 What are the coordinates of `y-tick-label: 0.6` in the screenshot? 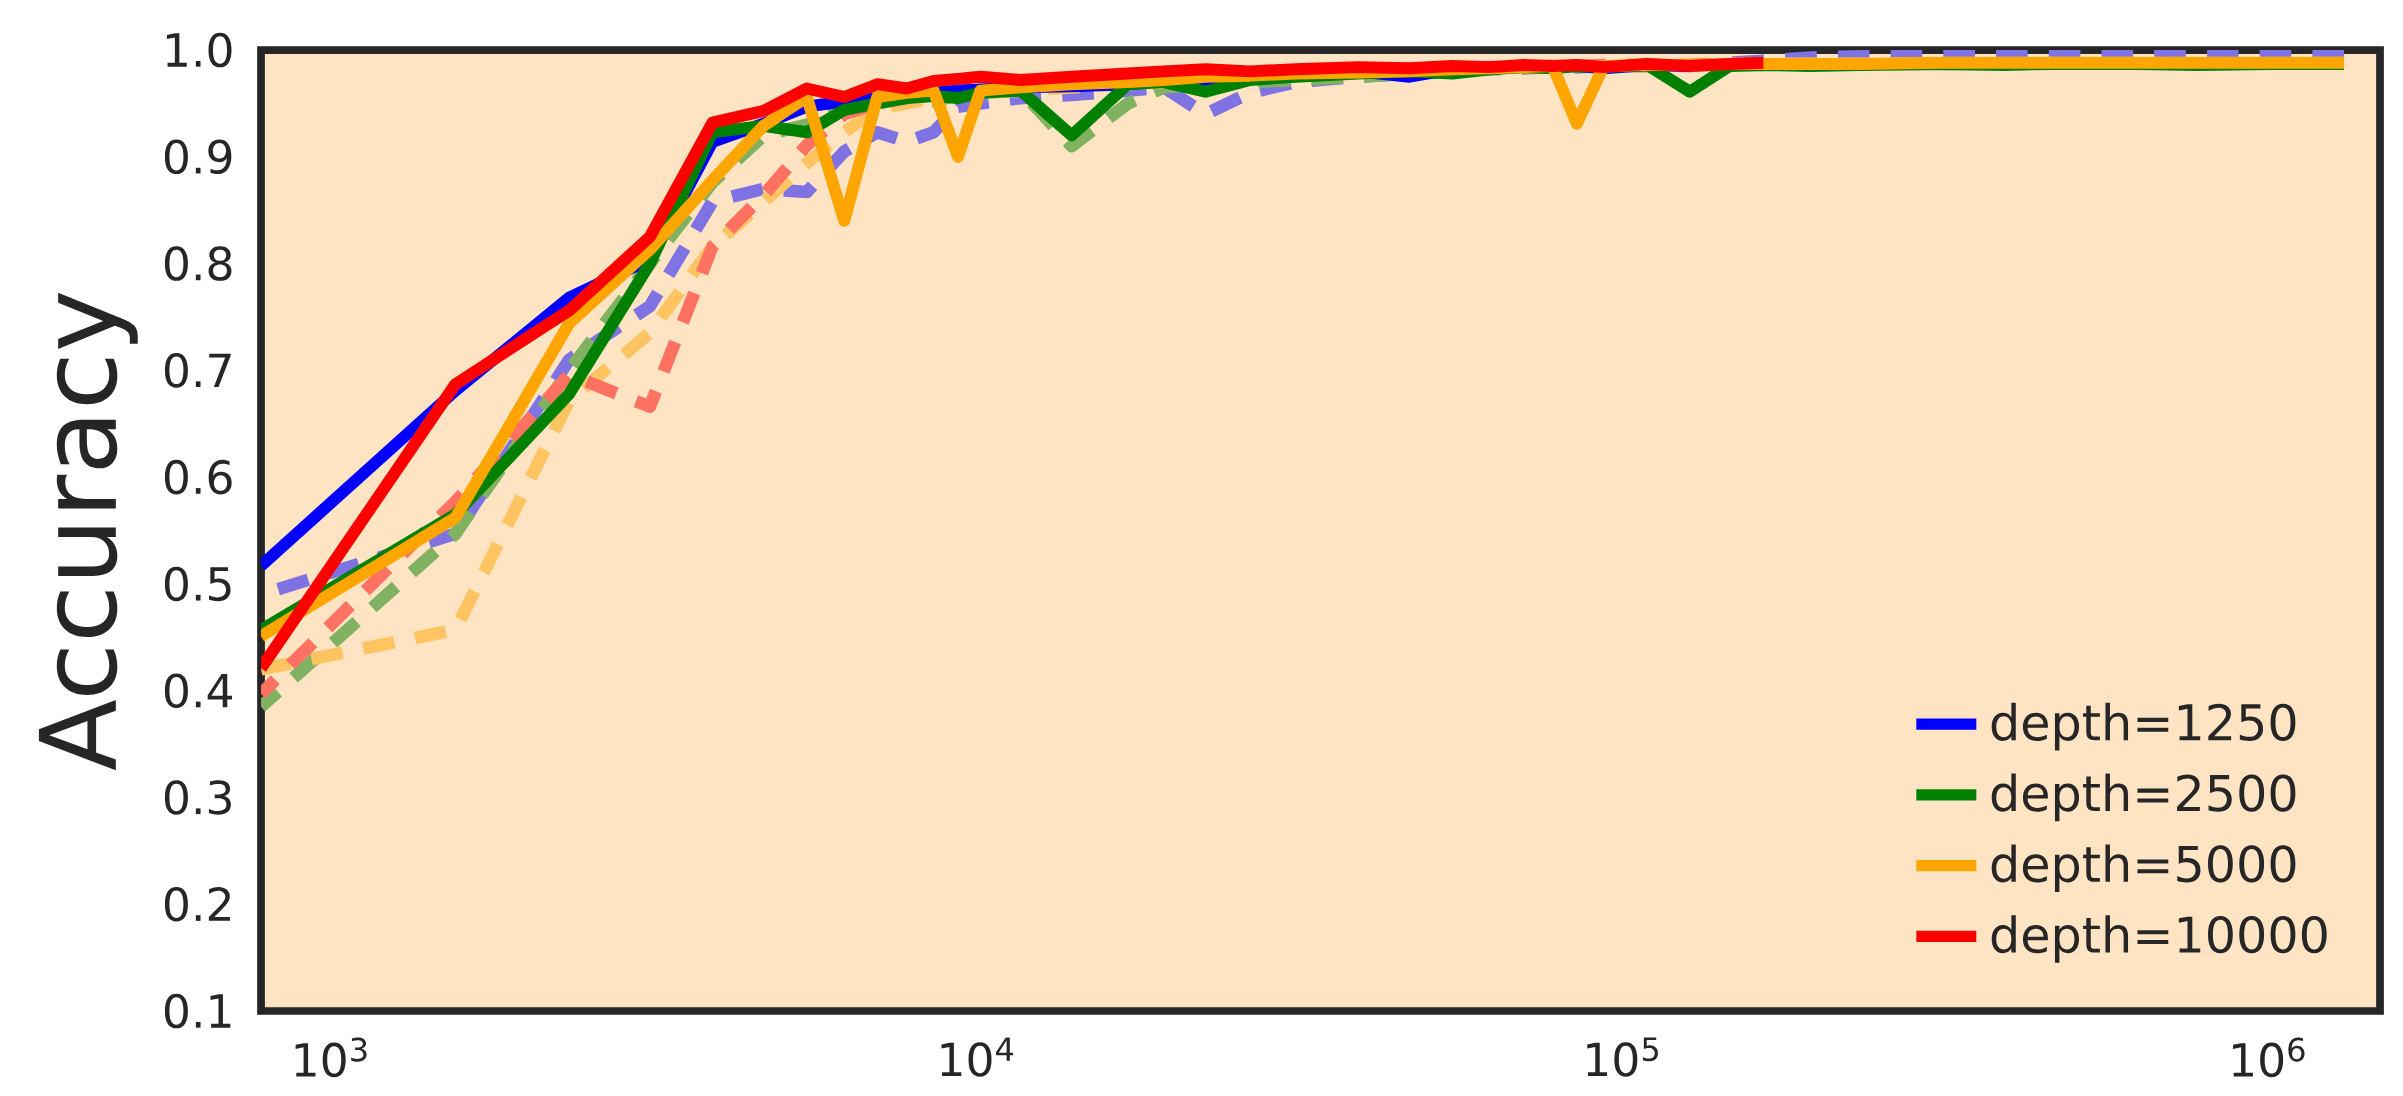 It's located at (198, 477).